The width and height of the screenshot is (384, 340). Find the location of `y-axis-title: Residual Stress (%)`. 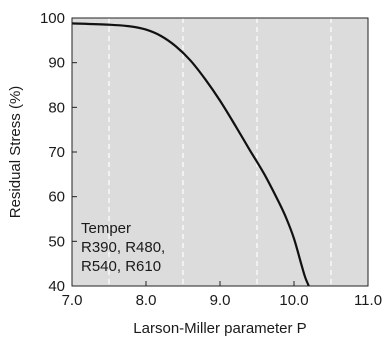

y-axis-title: Residual Stress (%) is located at coordinates (15, 152).